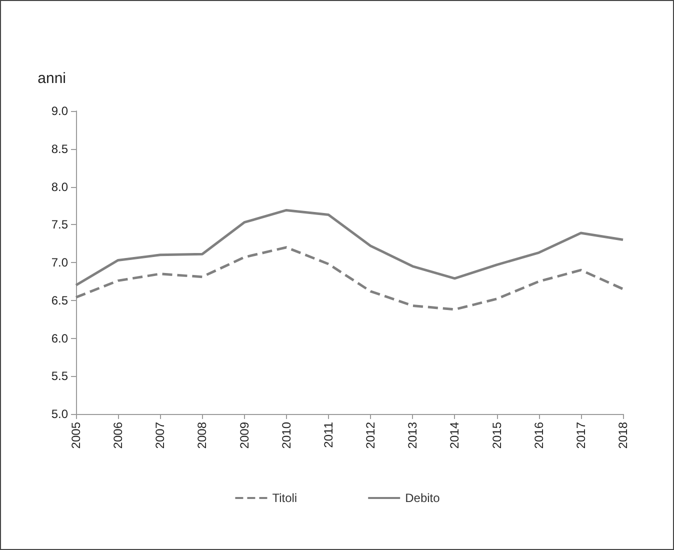  What do you see at coordinates (371, 435) in the screenshot?
I see `x-tick-label: 2012` at bounding box center [371, 435].